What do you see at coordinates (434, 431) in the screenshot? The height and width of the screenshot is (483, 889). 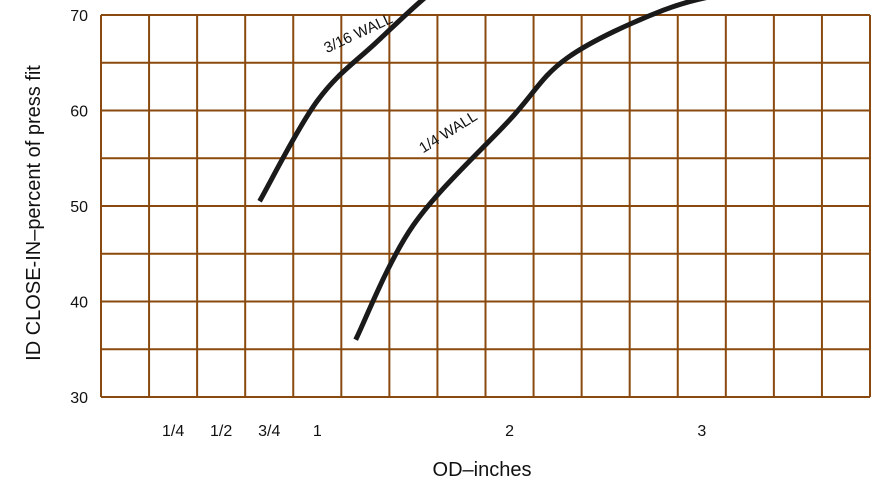 I see `x-tick-labels: 1/41/23/41234` at bounding box center [434, 431].